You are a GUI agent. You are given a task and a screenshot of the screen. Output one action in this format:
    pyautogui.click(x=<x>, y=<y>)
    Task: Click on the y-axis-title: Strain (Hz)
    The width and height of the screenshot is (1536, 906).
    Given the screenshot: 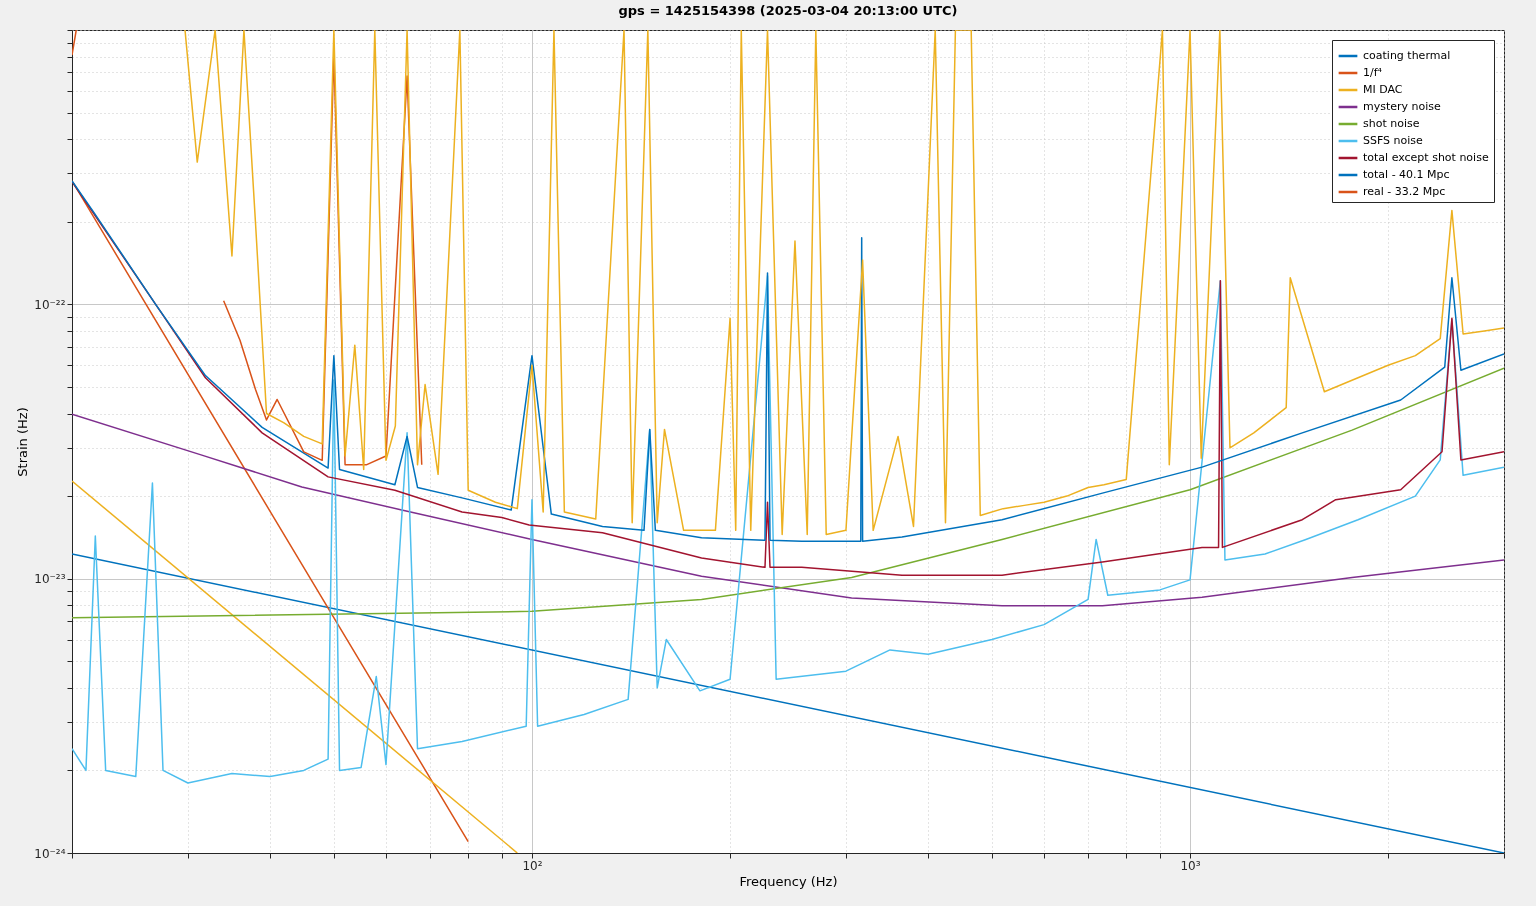 What is the action you would take?
    pyautogui.click(x=23, y=442)
    